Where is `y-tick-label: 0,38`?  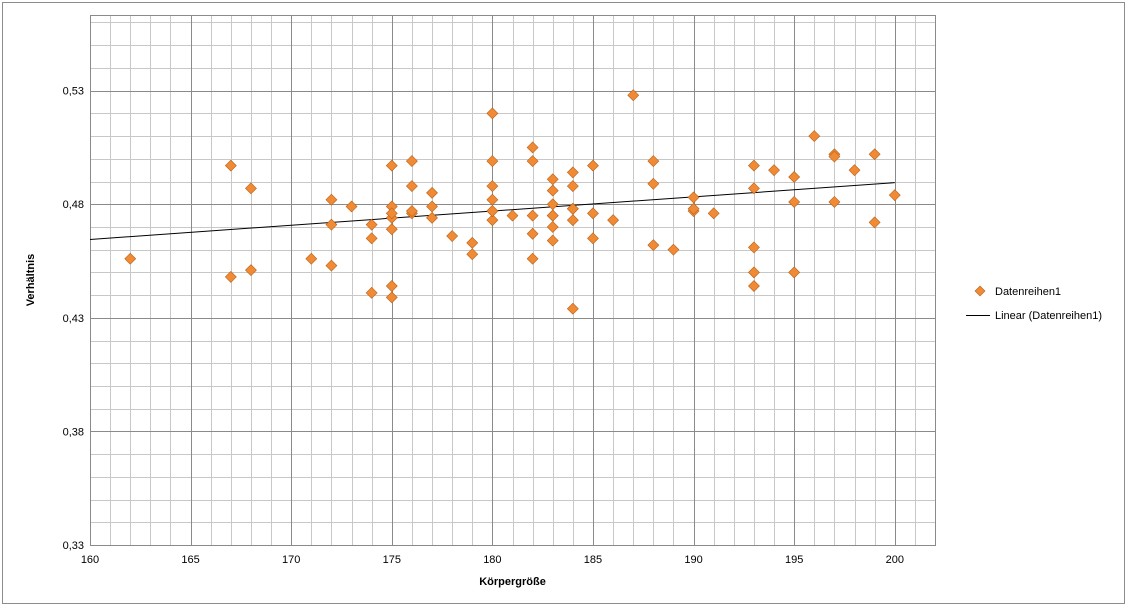
y-tick-label: 0,38 is located at coordinates (73, 432).